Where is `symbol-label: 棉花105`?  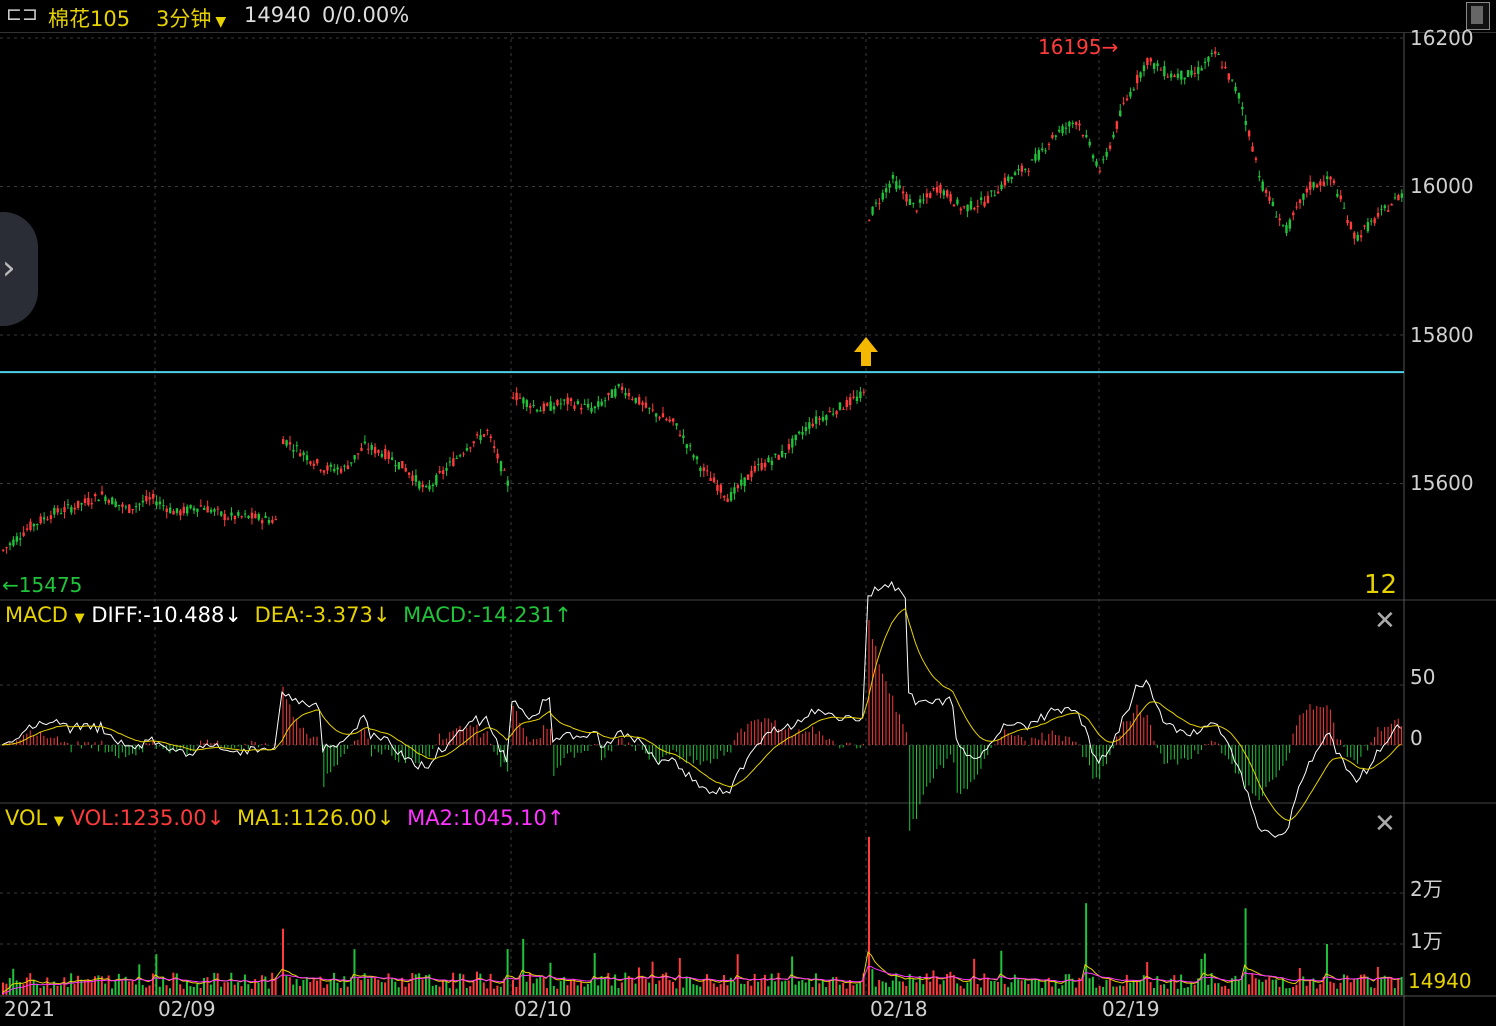 symbol-label: 棉花105 is located at coordinates (89, 19).